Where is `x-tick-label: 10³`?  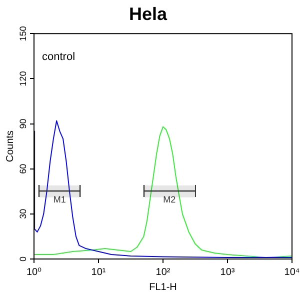 x-tick-label: 10³ is located at coordinates (228, 272).